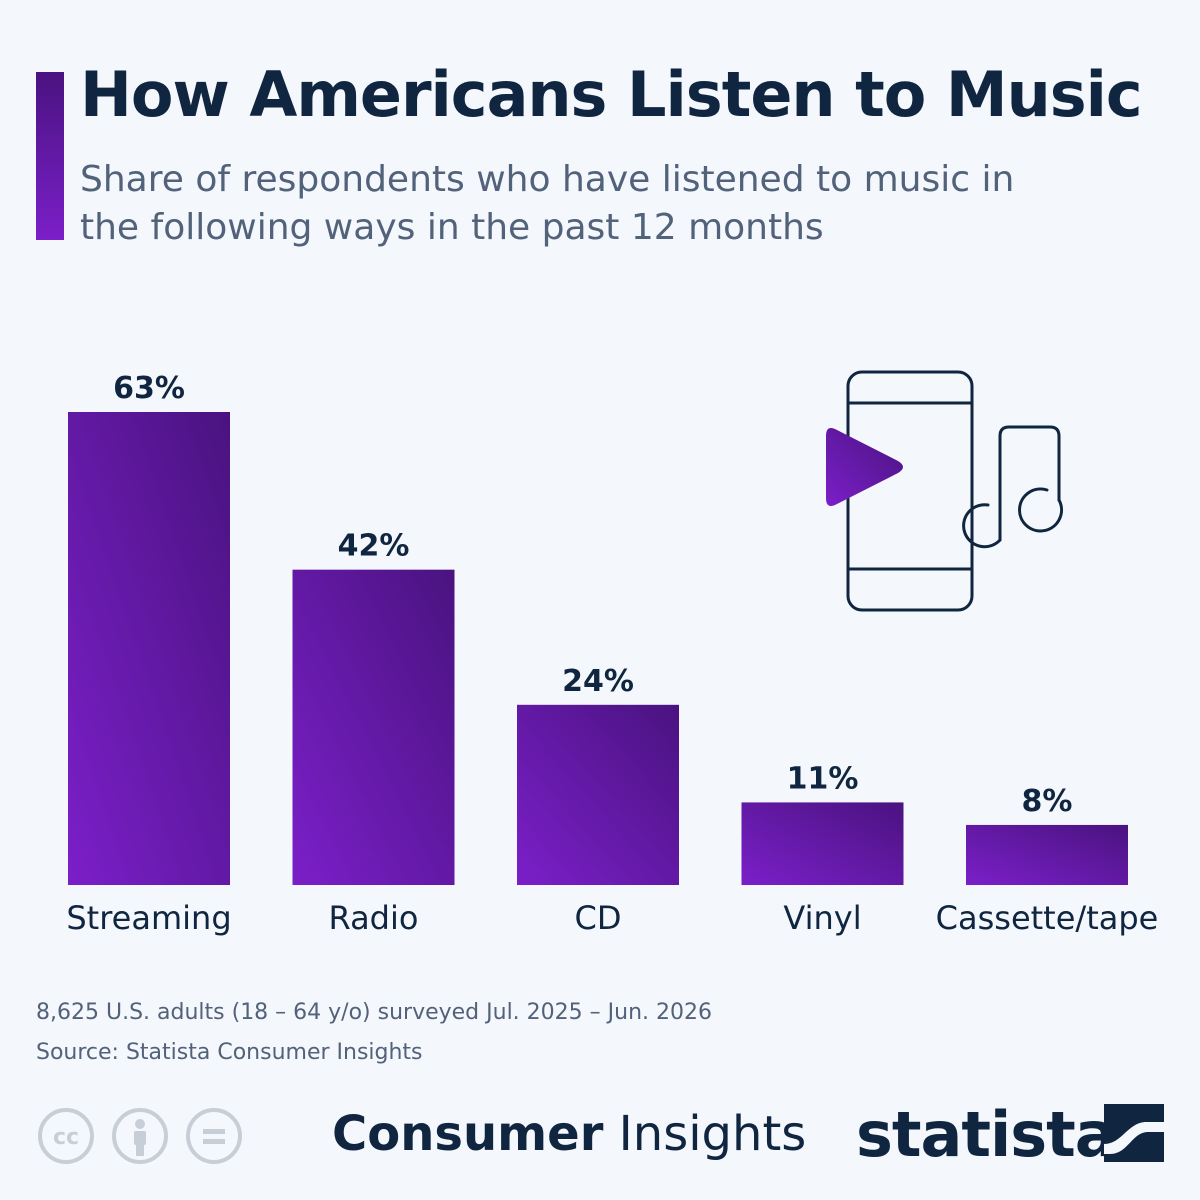 This screenshot has height=1200, width=1200. I want to click on category-label-streaming: Streaming, so click(148, 918).